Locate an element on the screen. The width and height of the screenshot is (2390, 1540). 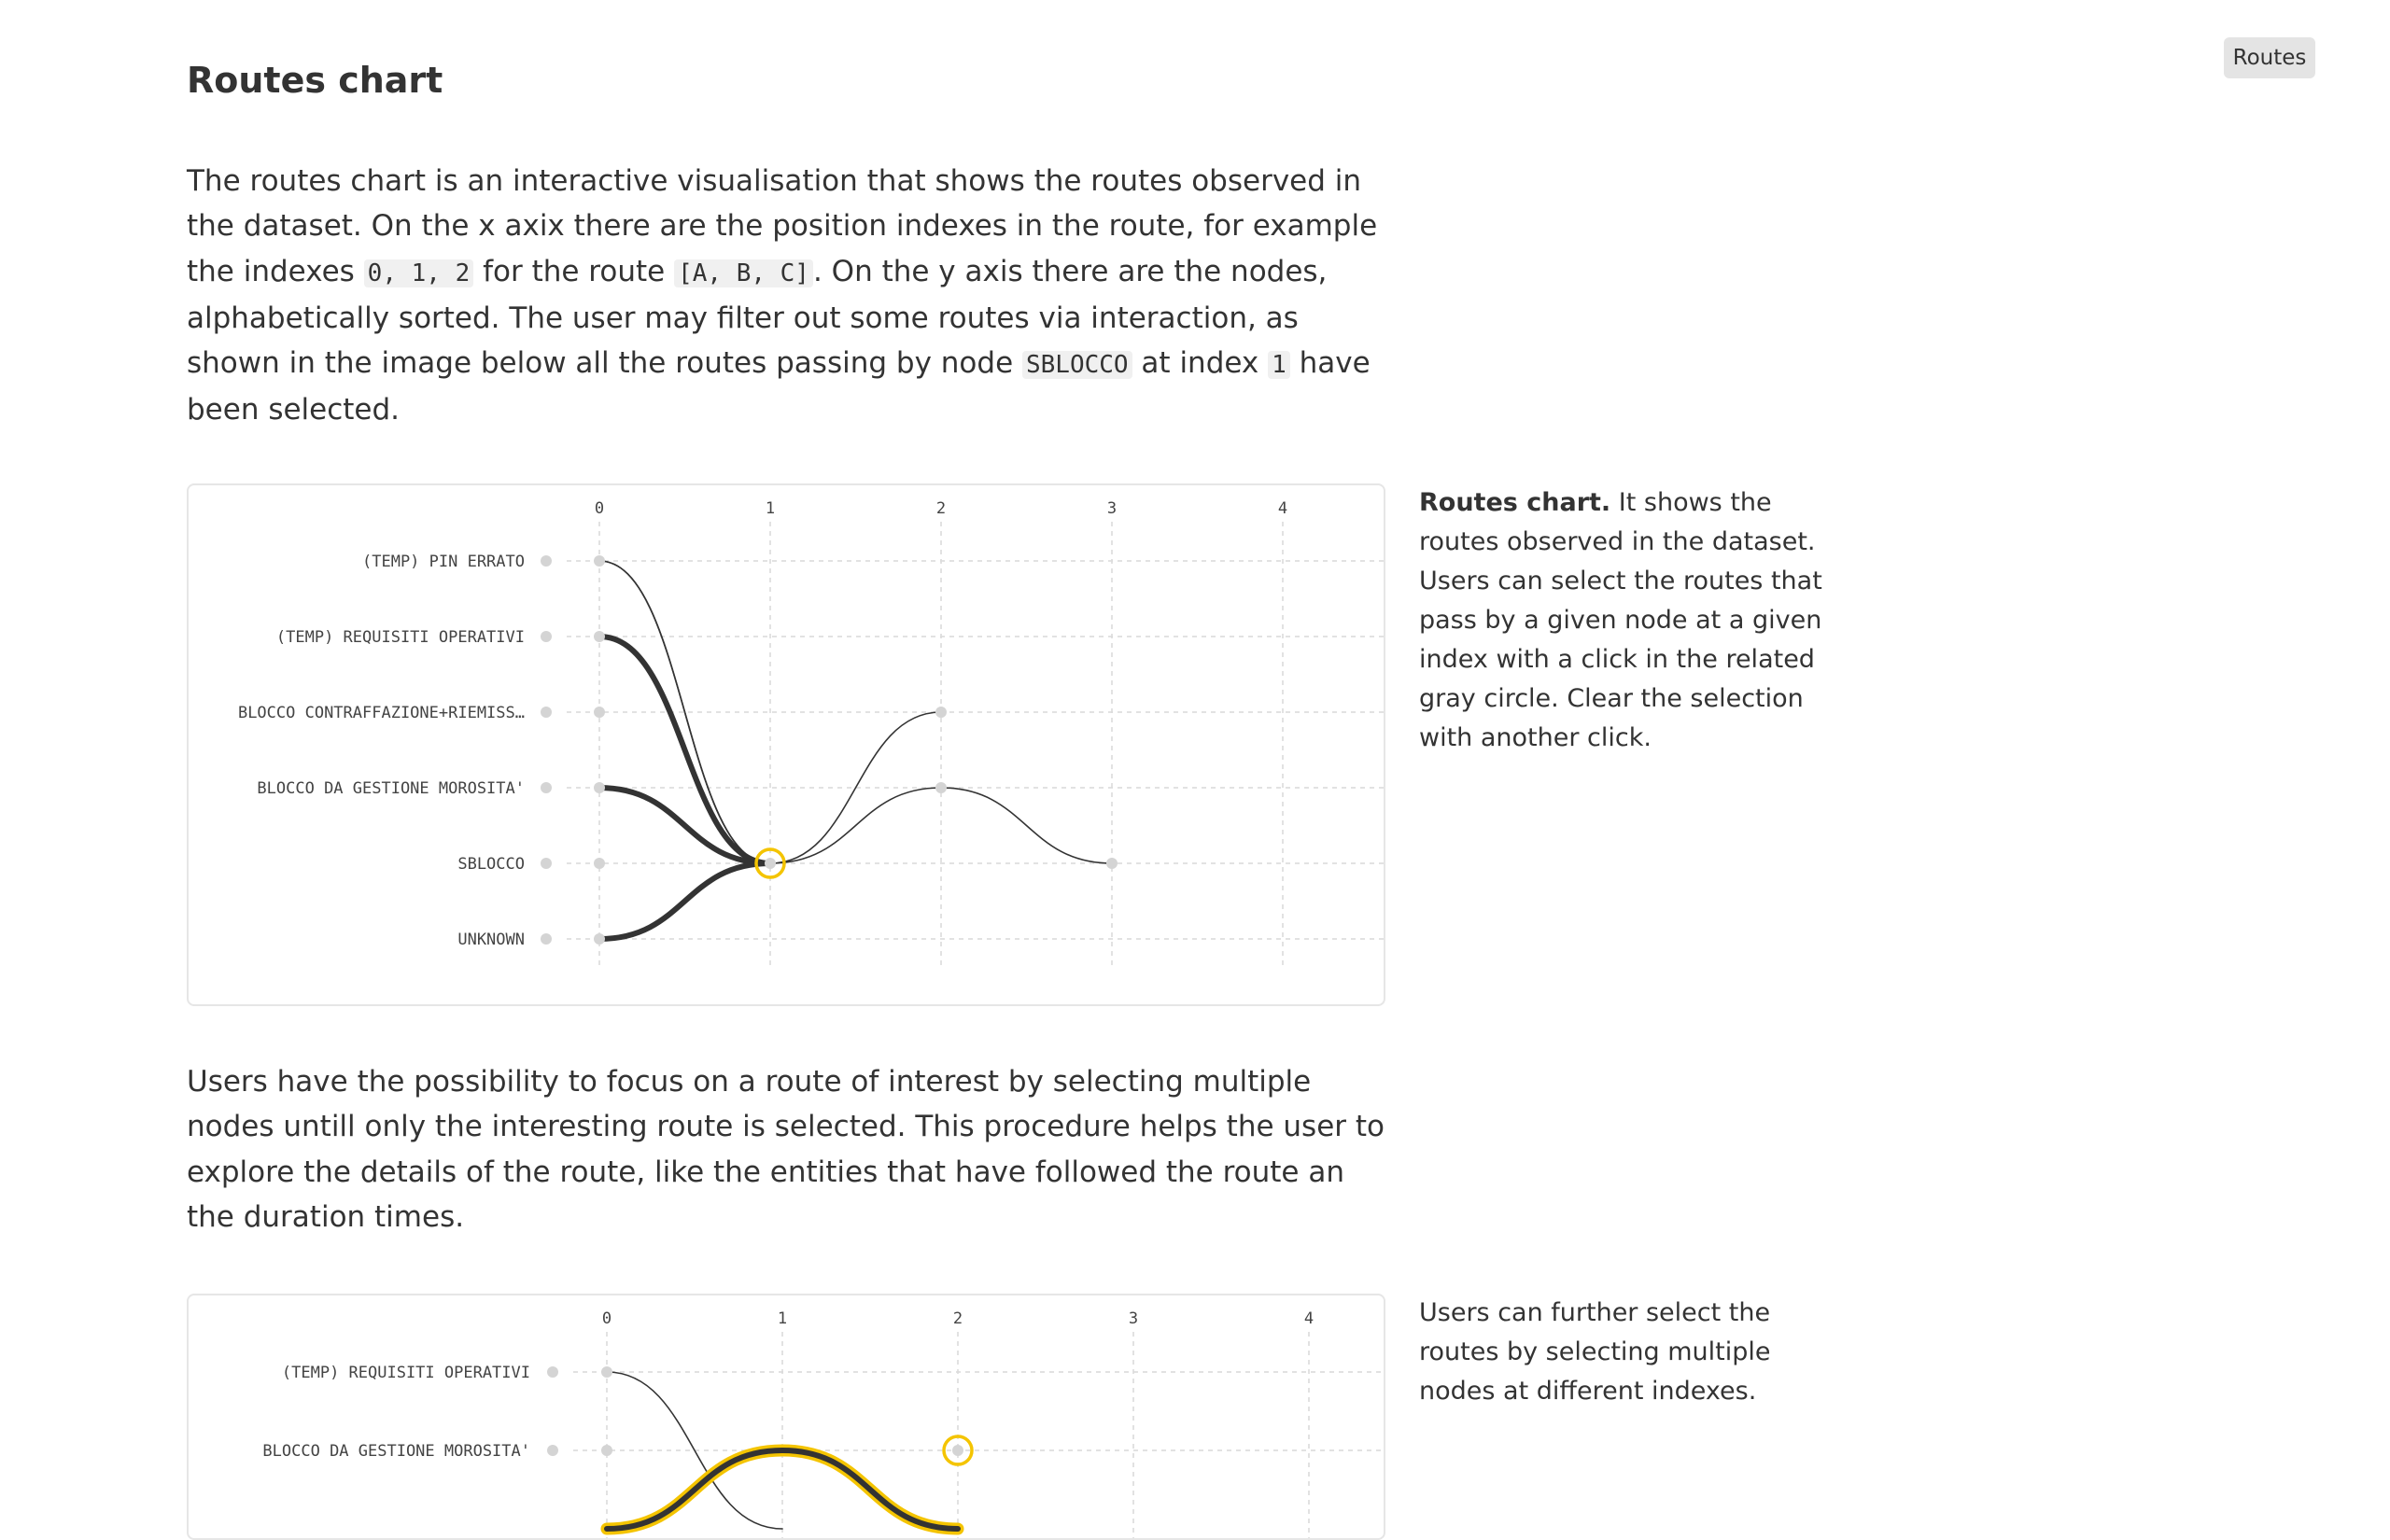
node-label: UNKNOWN is located at coordinates (491, 940).